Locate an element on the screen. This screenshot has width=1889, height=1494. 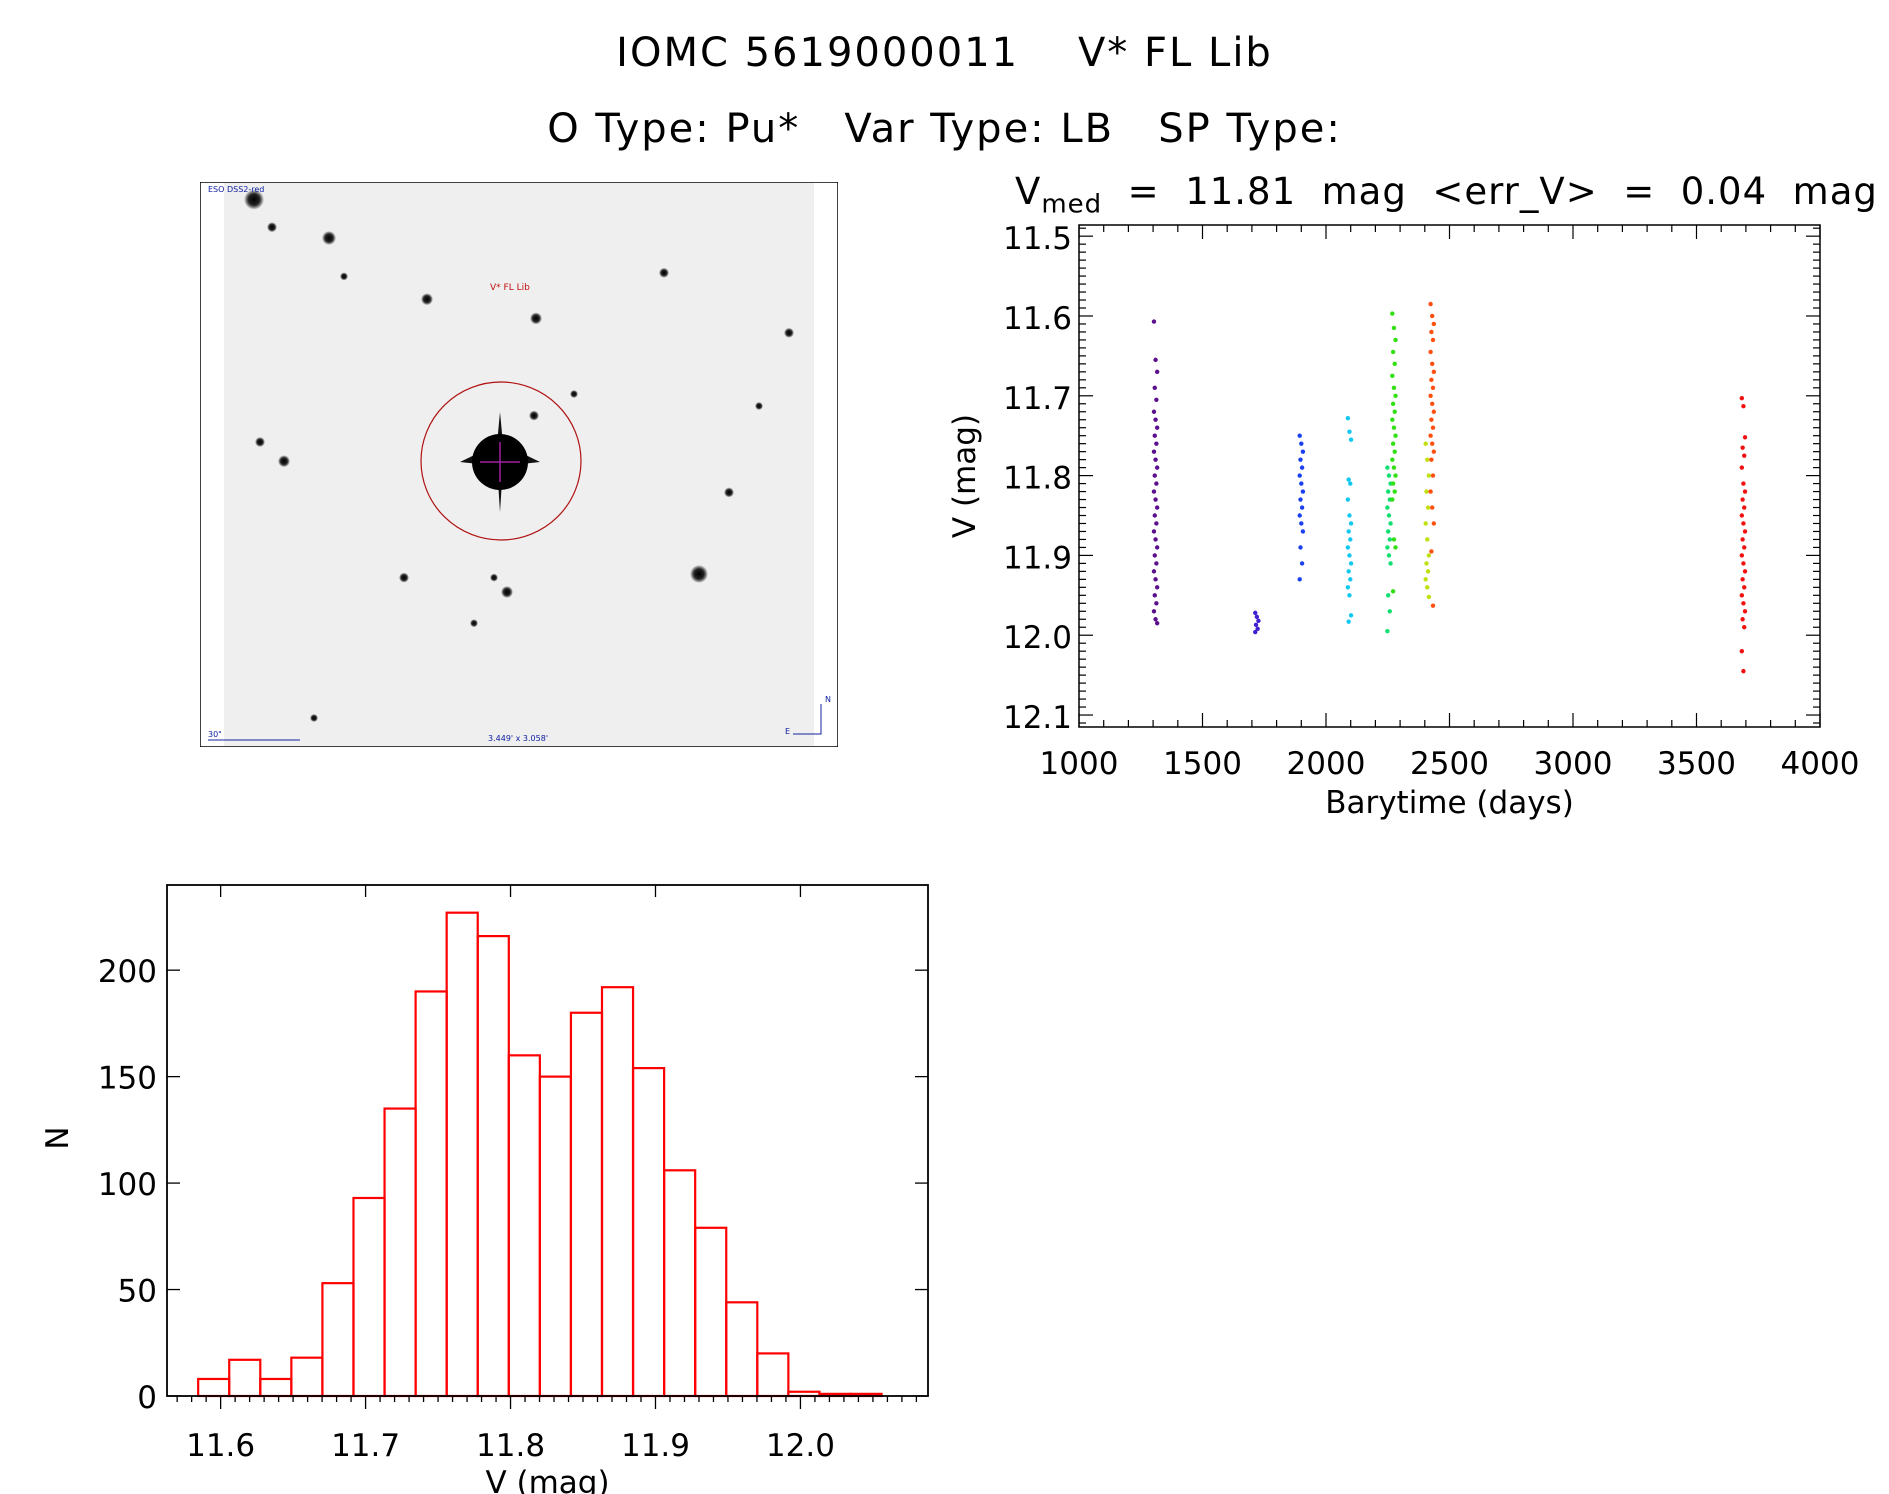
y-tick-label: 11.6 is located at coordinates (1037, 319).